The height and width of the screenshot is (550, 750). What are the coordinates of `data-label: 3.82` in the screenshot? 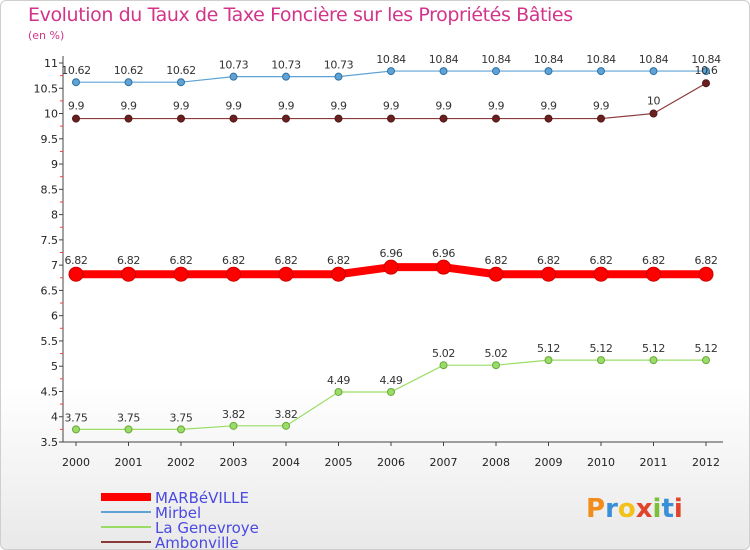 It's located at (233, 414).